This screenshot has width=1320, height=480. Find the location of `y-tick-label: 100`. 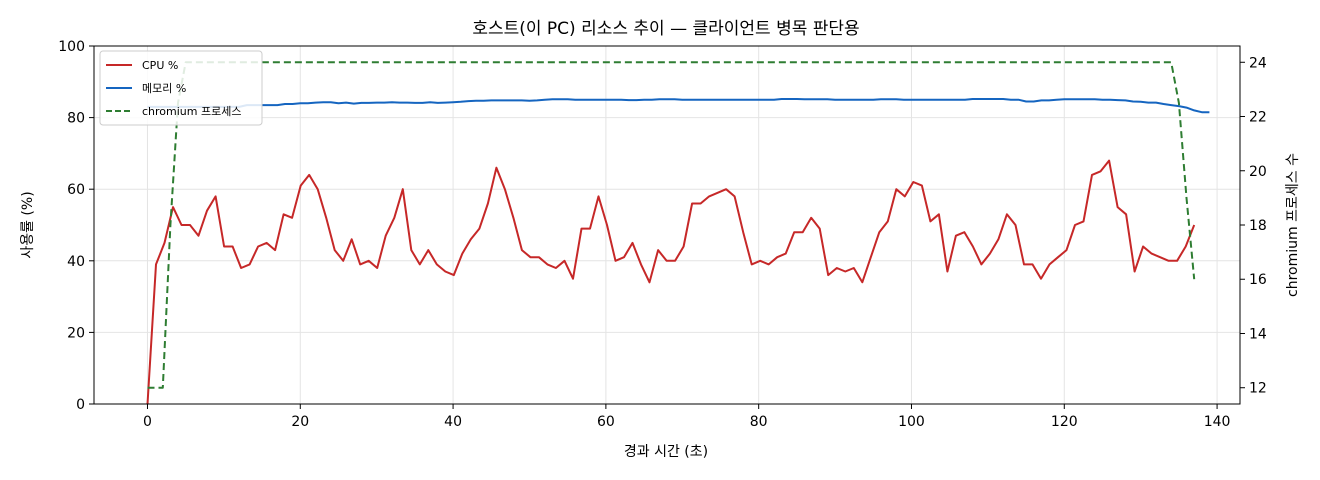

y-tick-label: 100 is located at coordinates (71, 47).